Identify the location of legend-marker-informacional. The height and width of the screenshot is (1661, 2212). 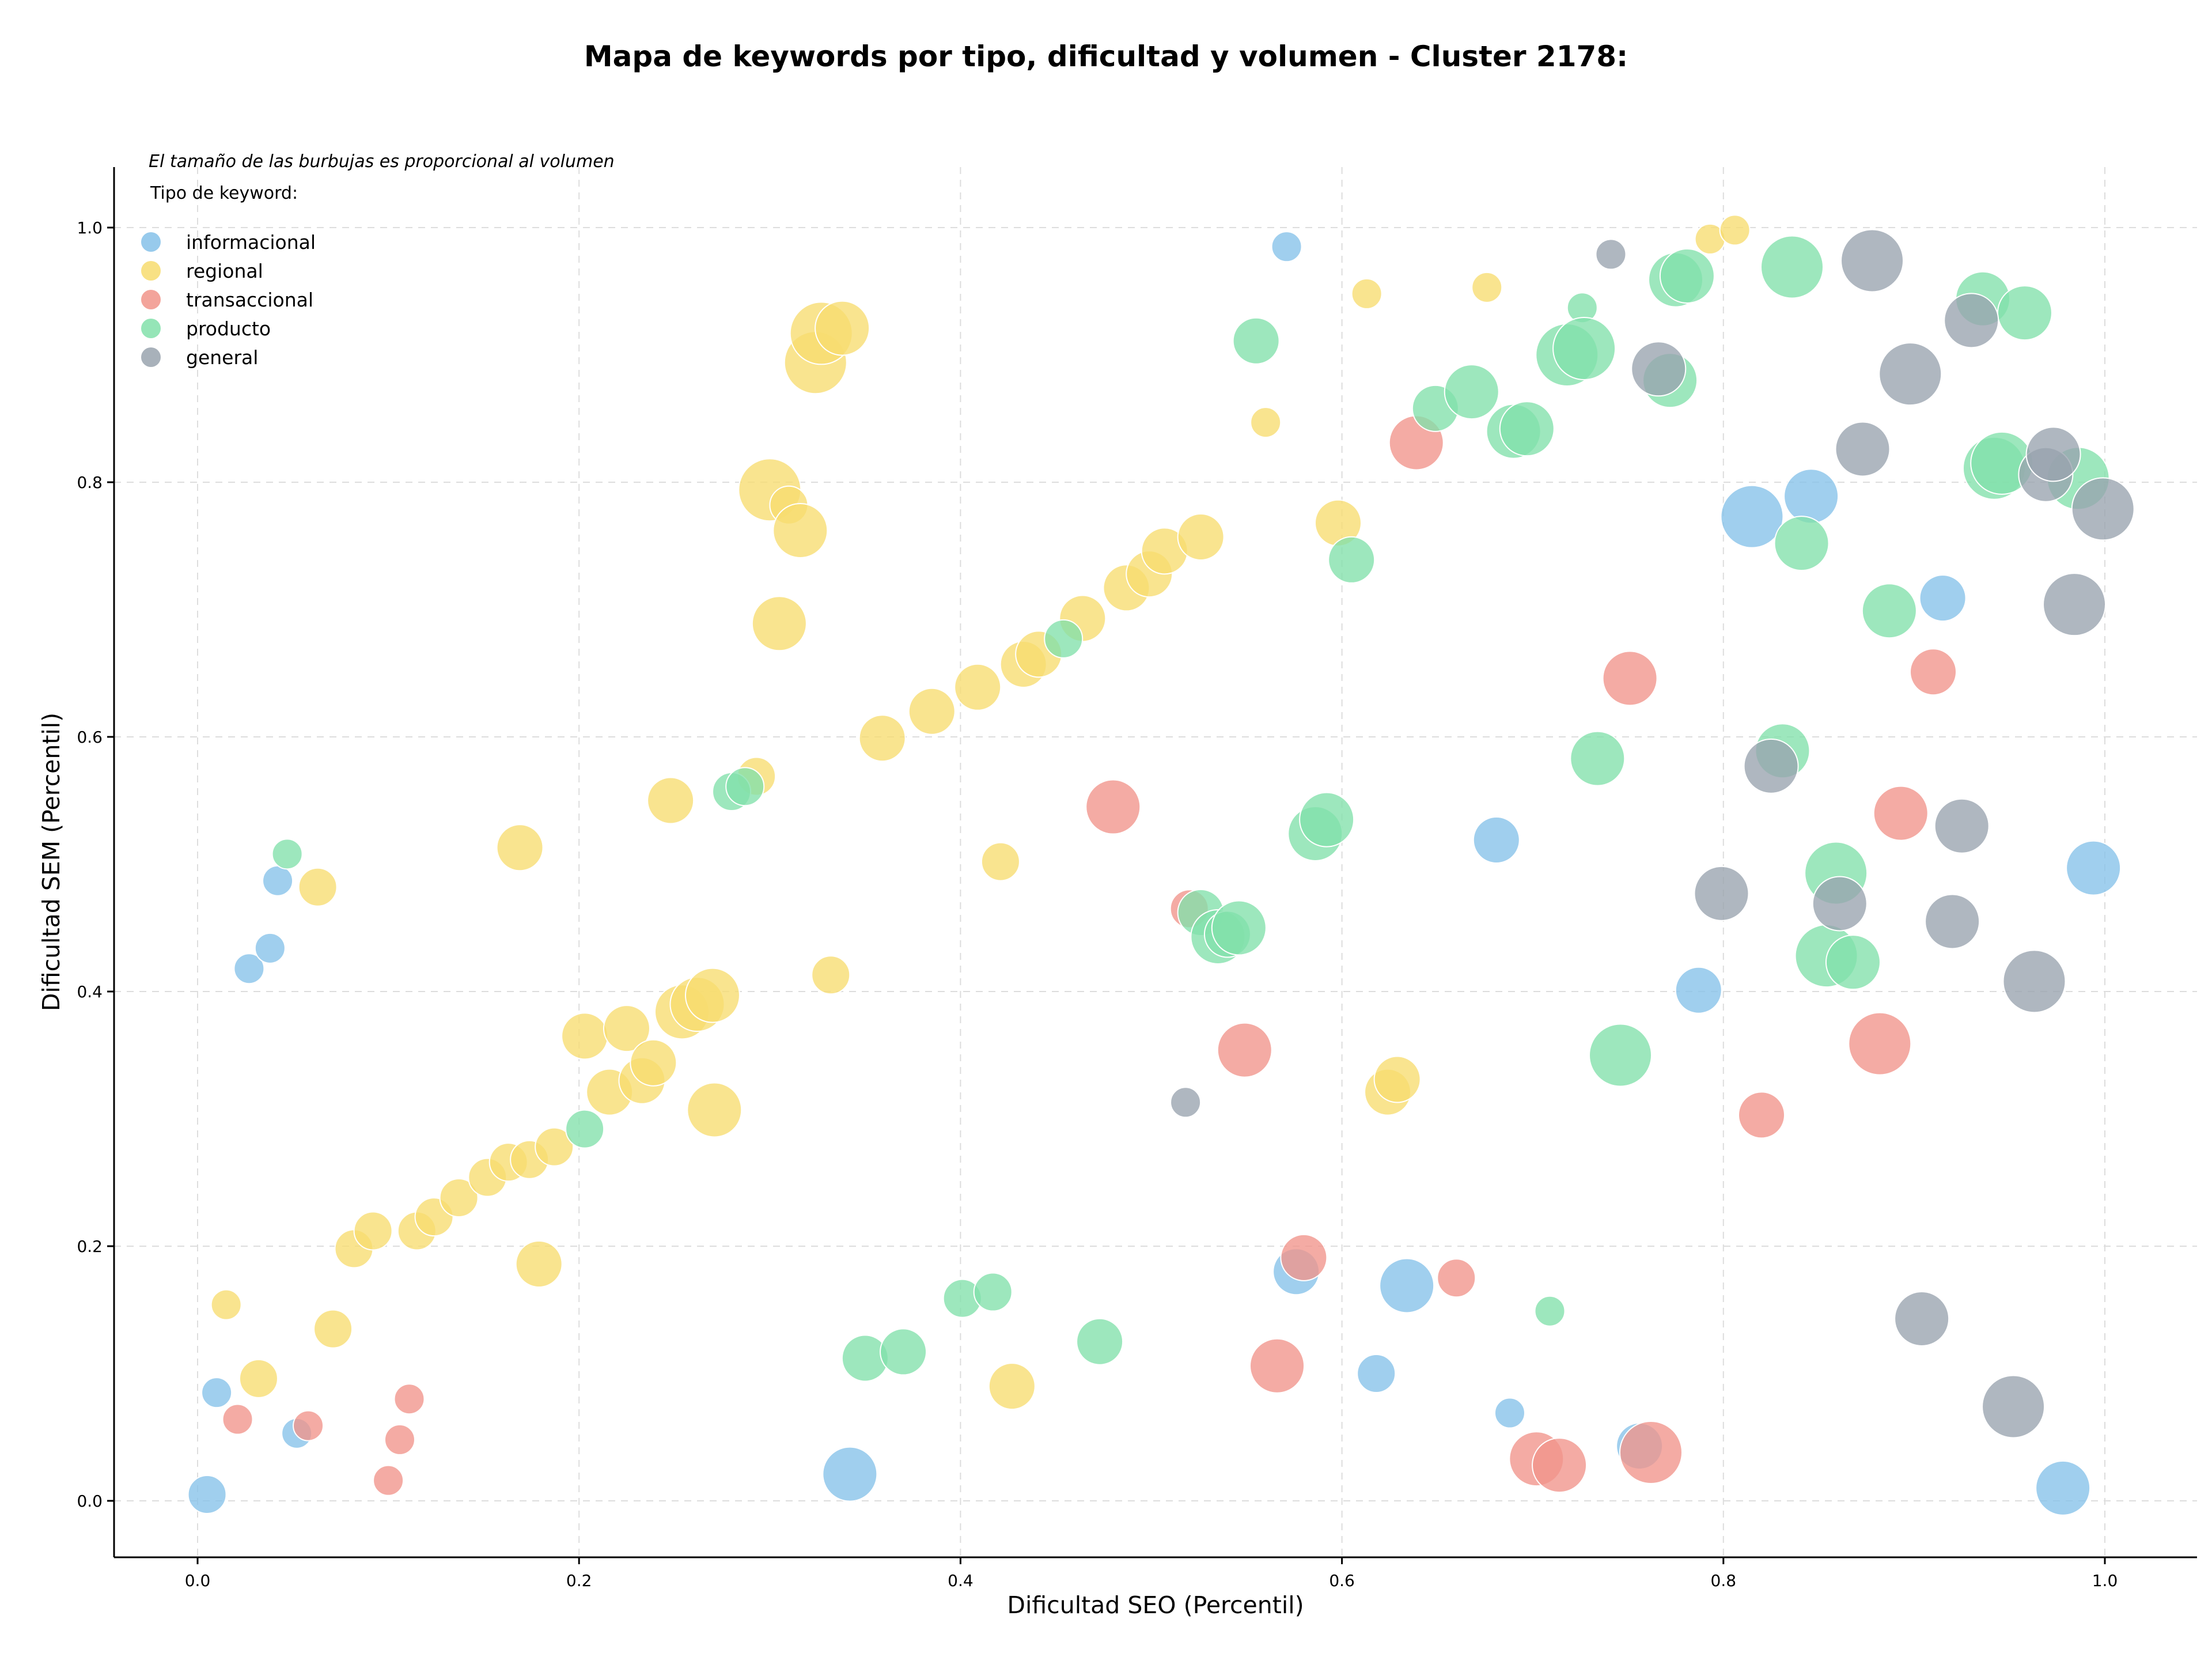
(151, 242).